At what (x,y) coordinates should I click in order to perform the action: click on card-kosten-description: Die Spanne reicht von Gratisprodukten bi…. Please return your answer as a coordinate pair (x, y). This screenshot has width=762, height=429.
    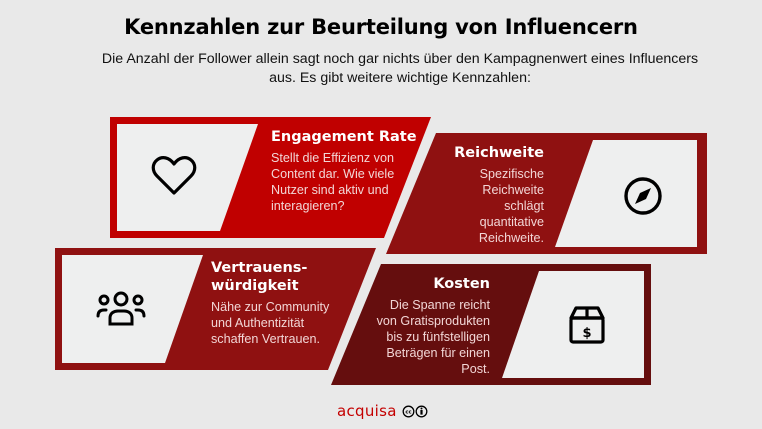
    Looking at the image, I should click on (433, 337).